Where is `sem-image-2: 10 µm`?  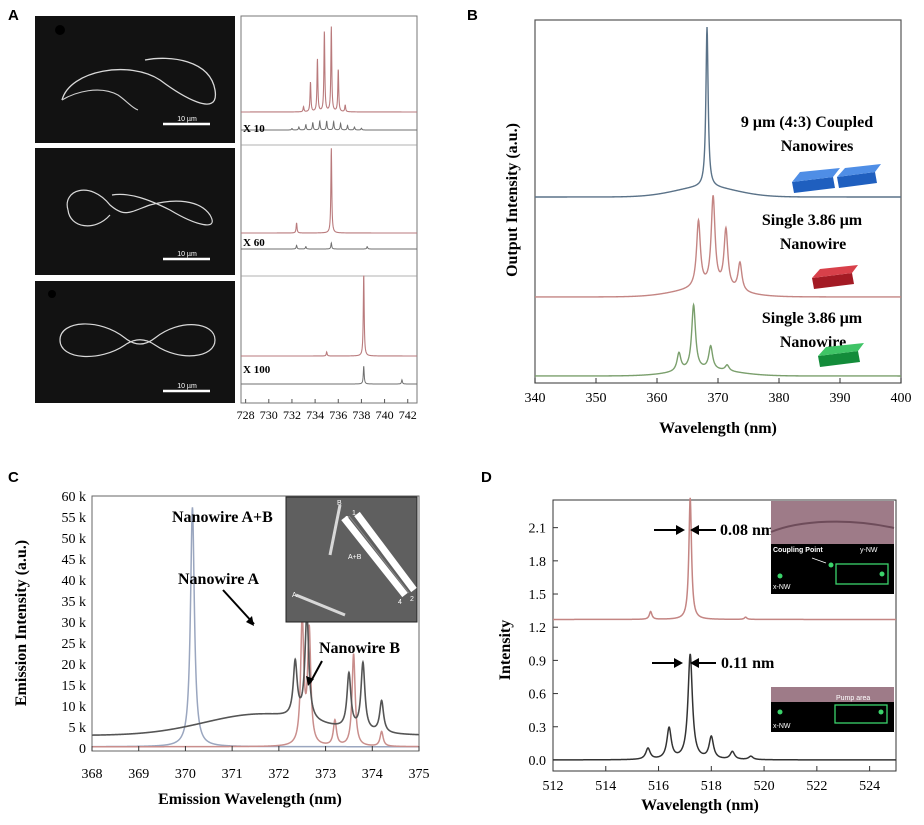 sem-image-2: 10 µm is located at coordinates (135, 211).